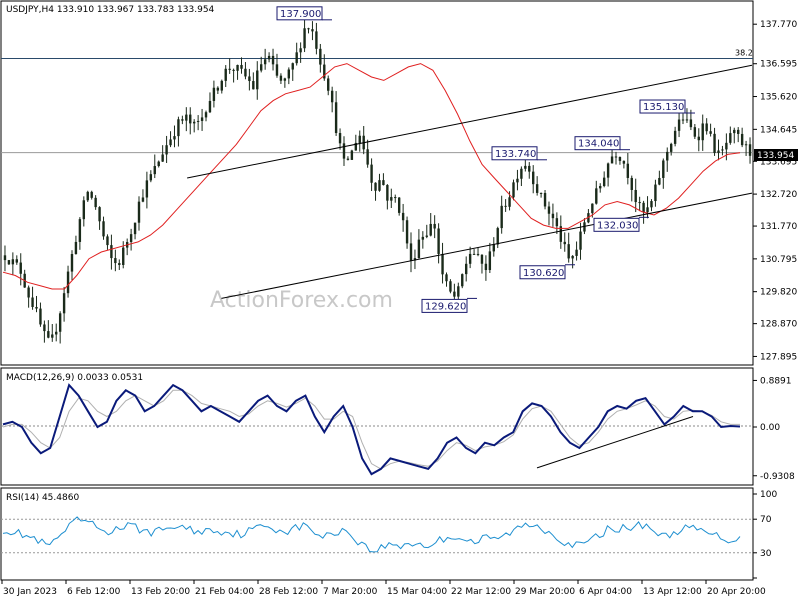  Describe the element at coordinates (543, 273) in the screenshot. I see `level-label-text: 130.620` at that location.